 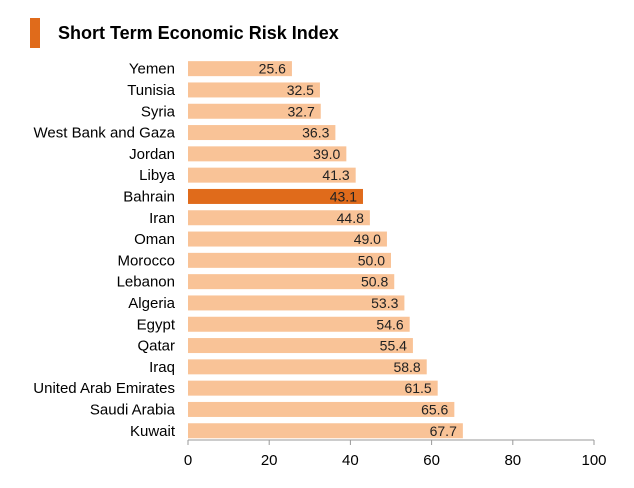 What do you see at coordinates (272, 69) in the screenshot?
I see `value-label: 25.6` at bounding box center [272, 69].